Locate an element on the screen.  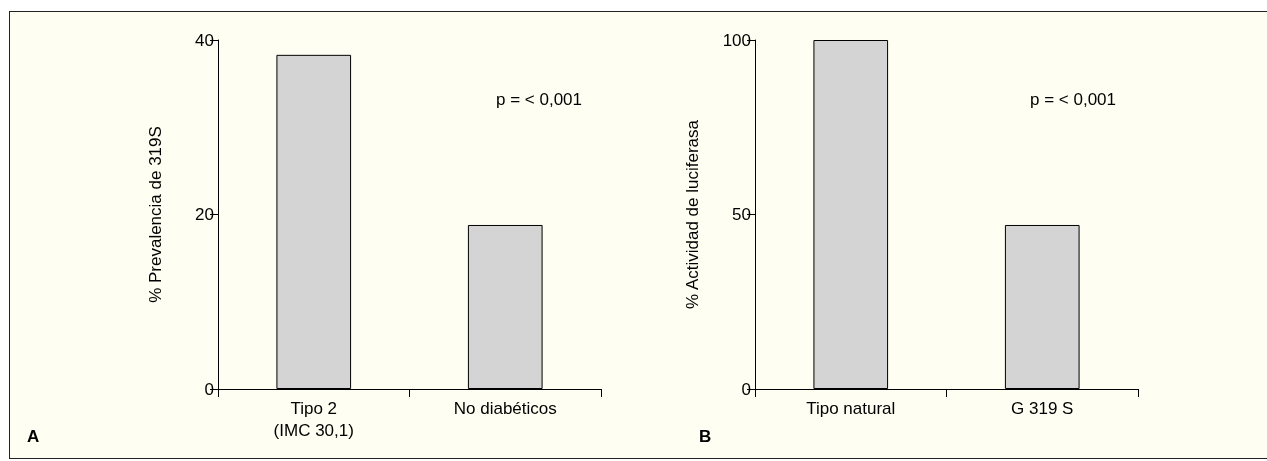
x-tick-label: No diabéticos is located at coordinates (505, 408).